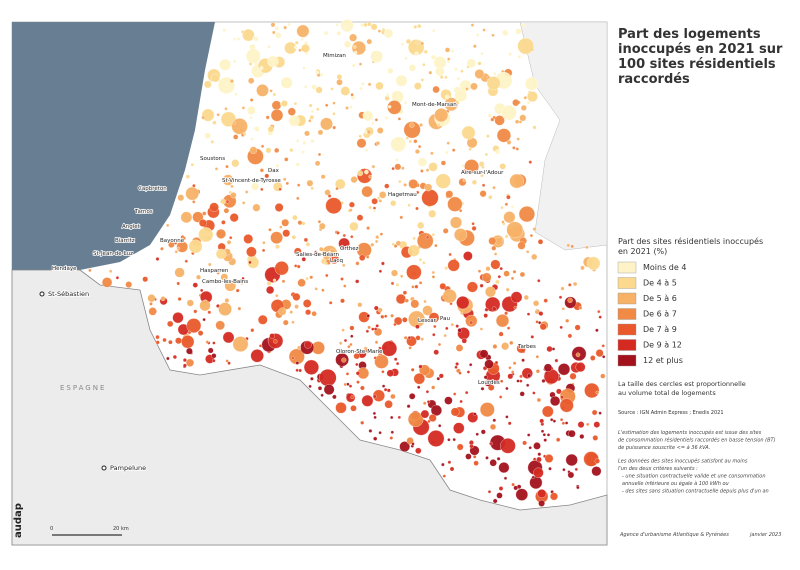 The width and height of the screenshot is (800, 570). I want to click on place-label: St-Vincent-de-Tyrosse, so click(251, 181).